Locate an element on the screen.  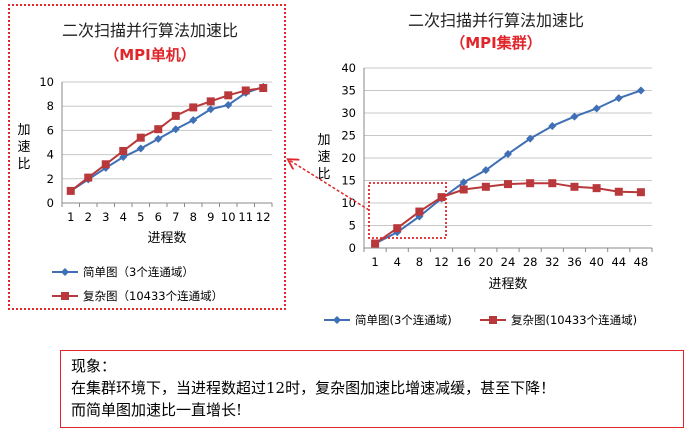
x-tick-label: 7 is located at coordinates (175, 217).